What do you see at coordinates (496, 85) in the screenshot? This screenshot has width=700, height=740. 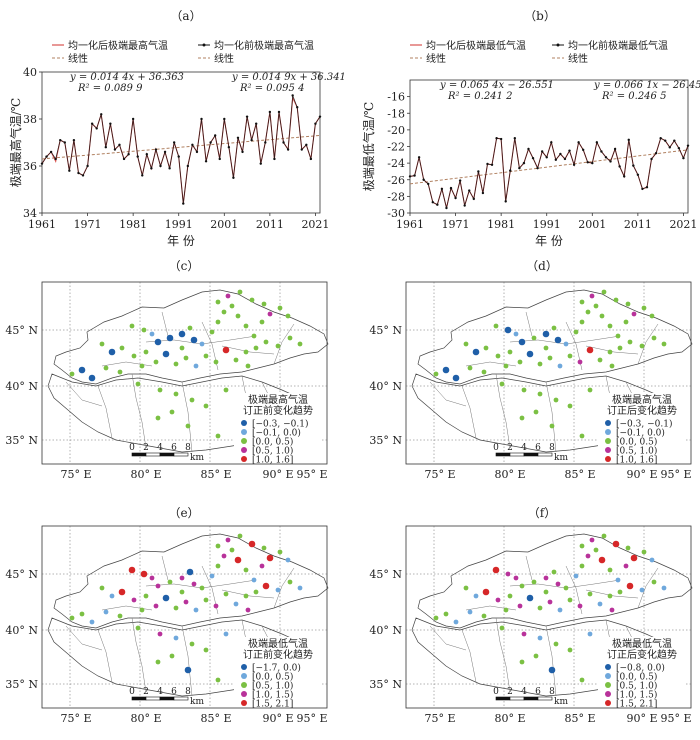 I see `equation-text: y = 0.065 4x − 26.551` at bounding box center [496, 85].